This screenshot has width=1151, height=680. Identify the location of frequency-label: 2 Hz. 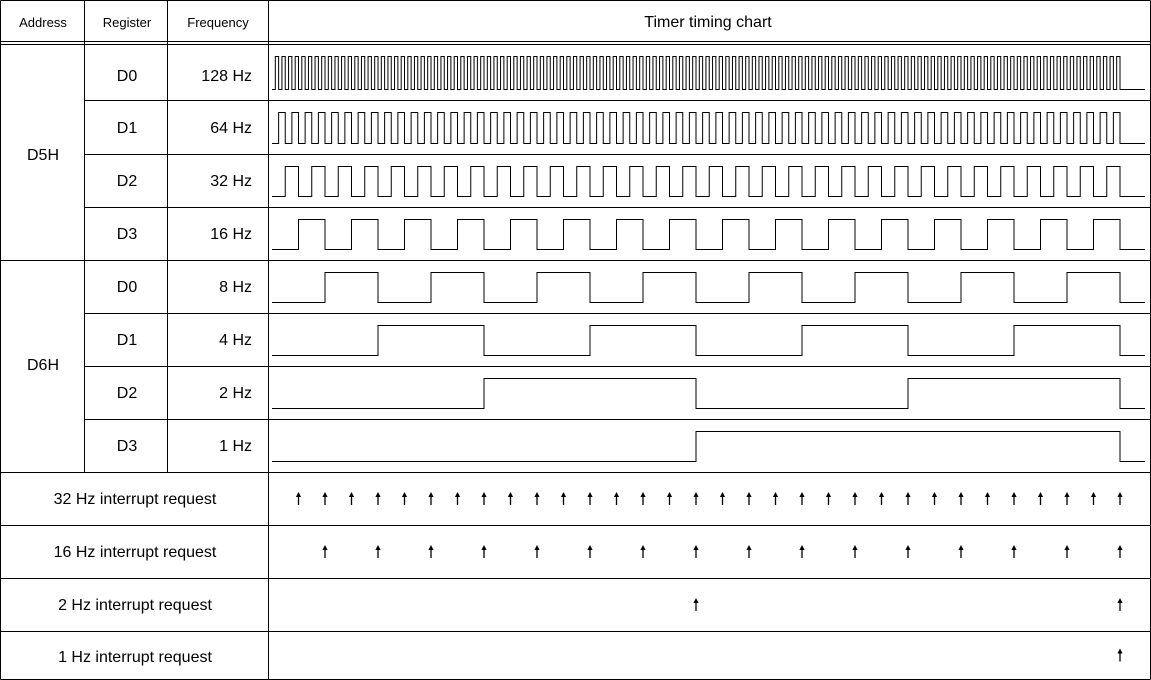
(235, 393).